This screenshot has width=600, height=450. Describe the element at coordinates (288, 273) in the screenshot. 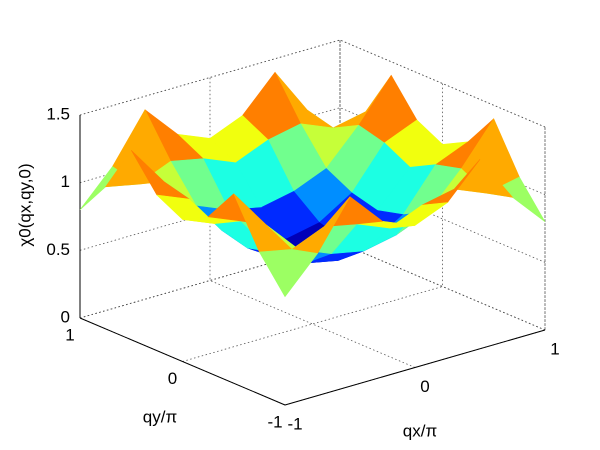

I see `surface-patch` at that location.